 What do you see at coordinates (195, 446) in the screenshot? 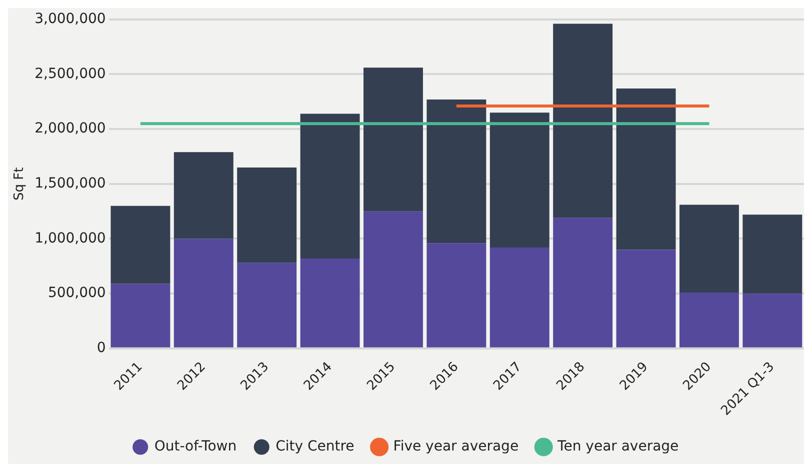
I see `legend-label: Out-of-Town` at bounding box center [195, 446].